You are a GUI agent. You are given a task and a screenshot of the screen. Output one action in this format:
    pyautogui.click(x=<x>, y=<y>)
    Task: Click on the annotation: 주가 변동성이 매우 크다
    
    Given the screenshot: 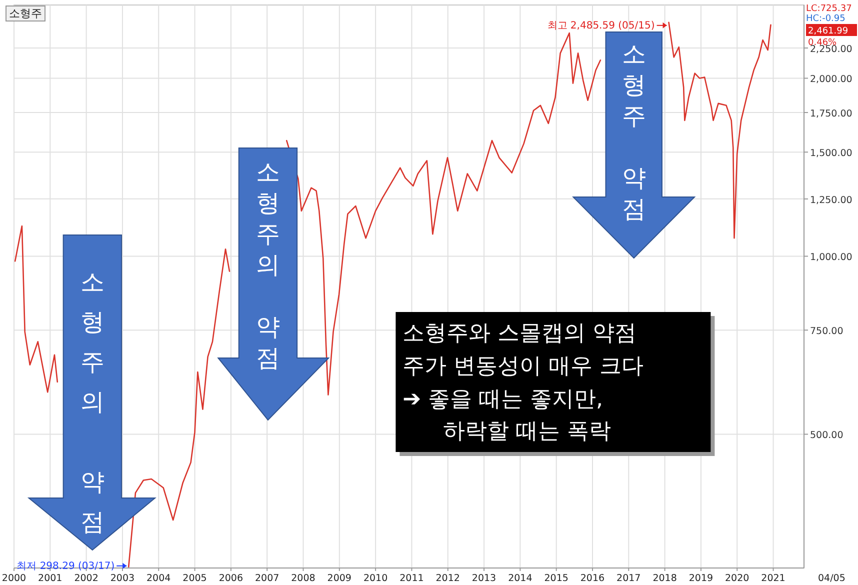 What is the action you would take?
    pyautogui.click(x=523, y=366)
    